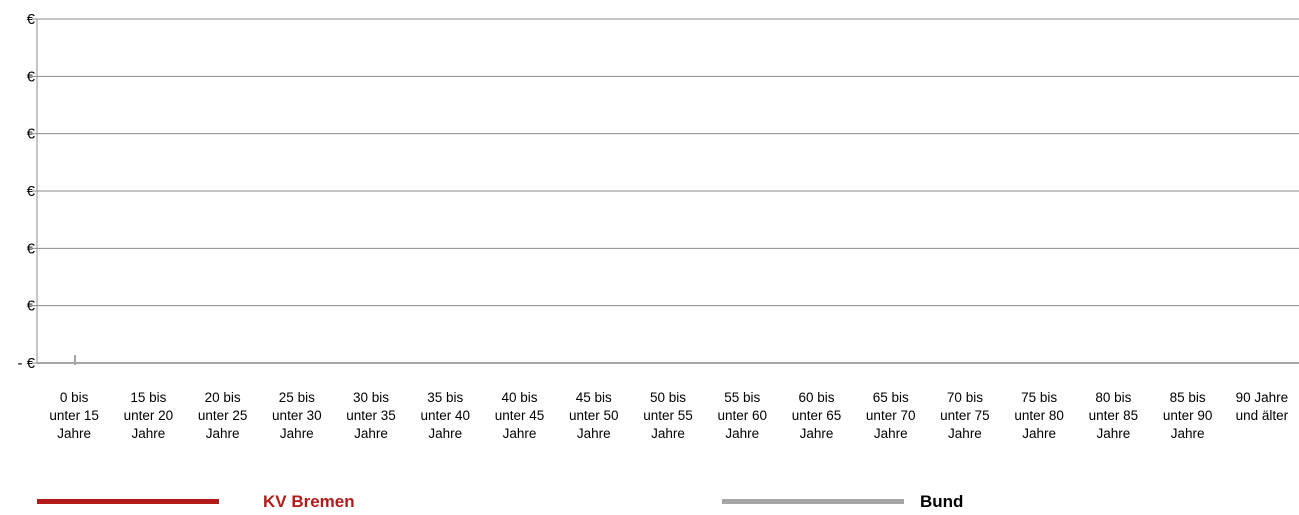 The height and width of the screenshot is (515, 1299). What do you see at coordinates (445, 397) in the screenshot?
I see `x-tick-label-line: 35 bis` at bounding box center [445, 397].